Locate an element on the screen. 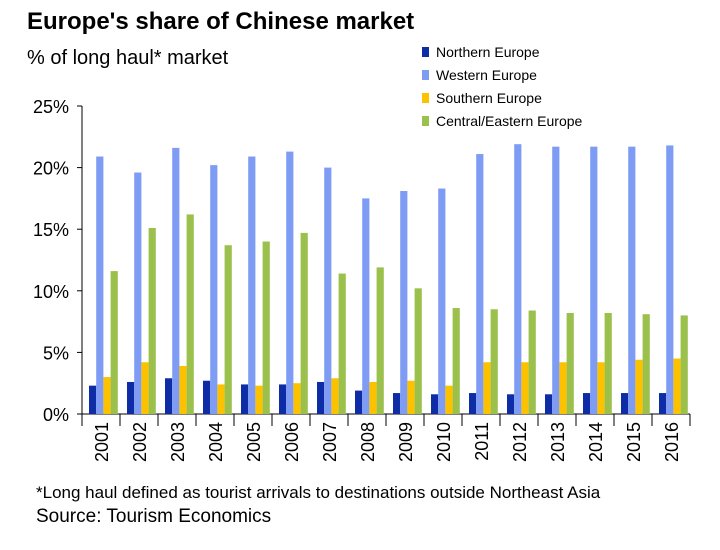 Image resolution: width=720 pixels, height=550 pixels. x-tick-label: 2015 is located at coordinates (634, 442).